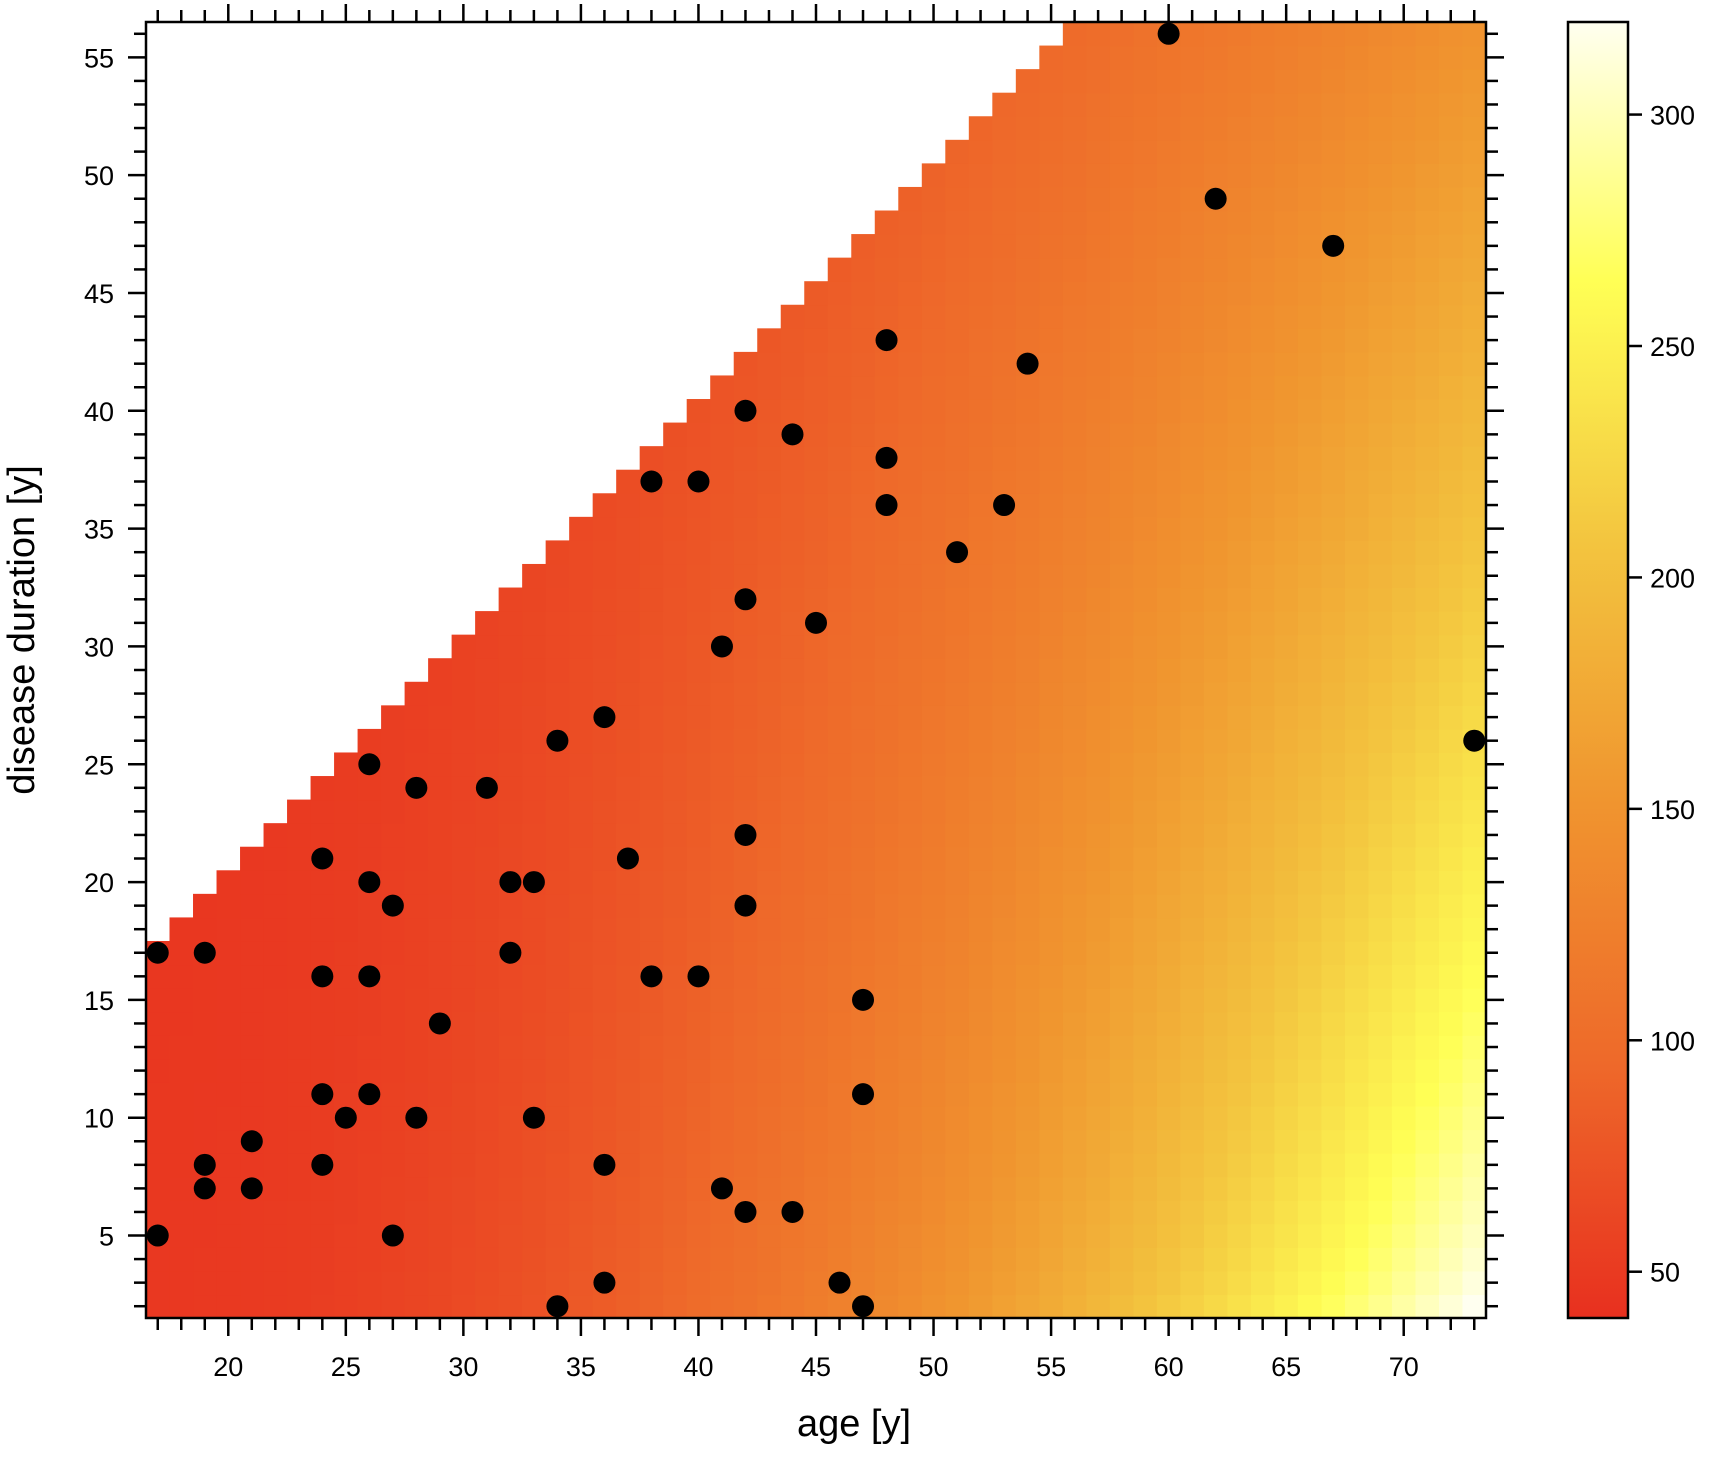 The image size is (1716, 1466). I want to click on x-tick-label: 65, so click(1286, 1367).